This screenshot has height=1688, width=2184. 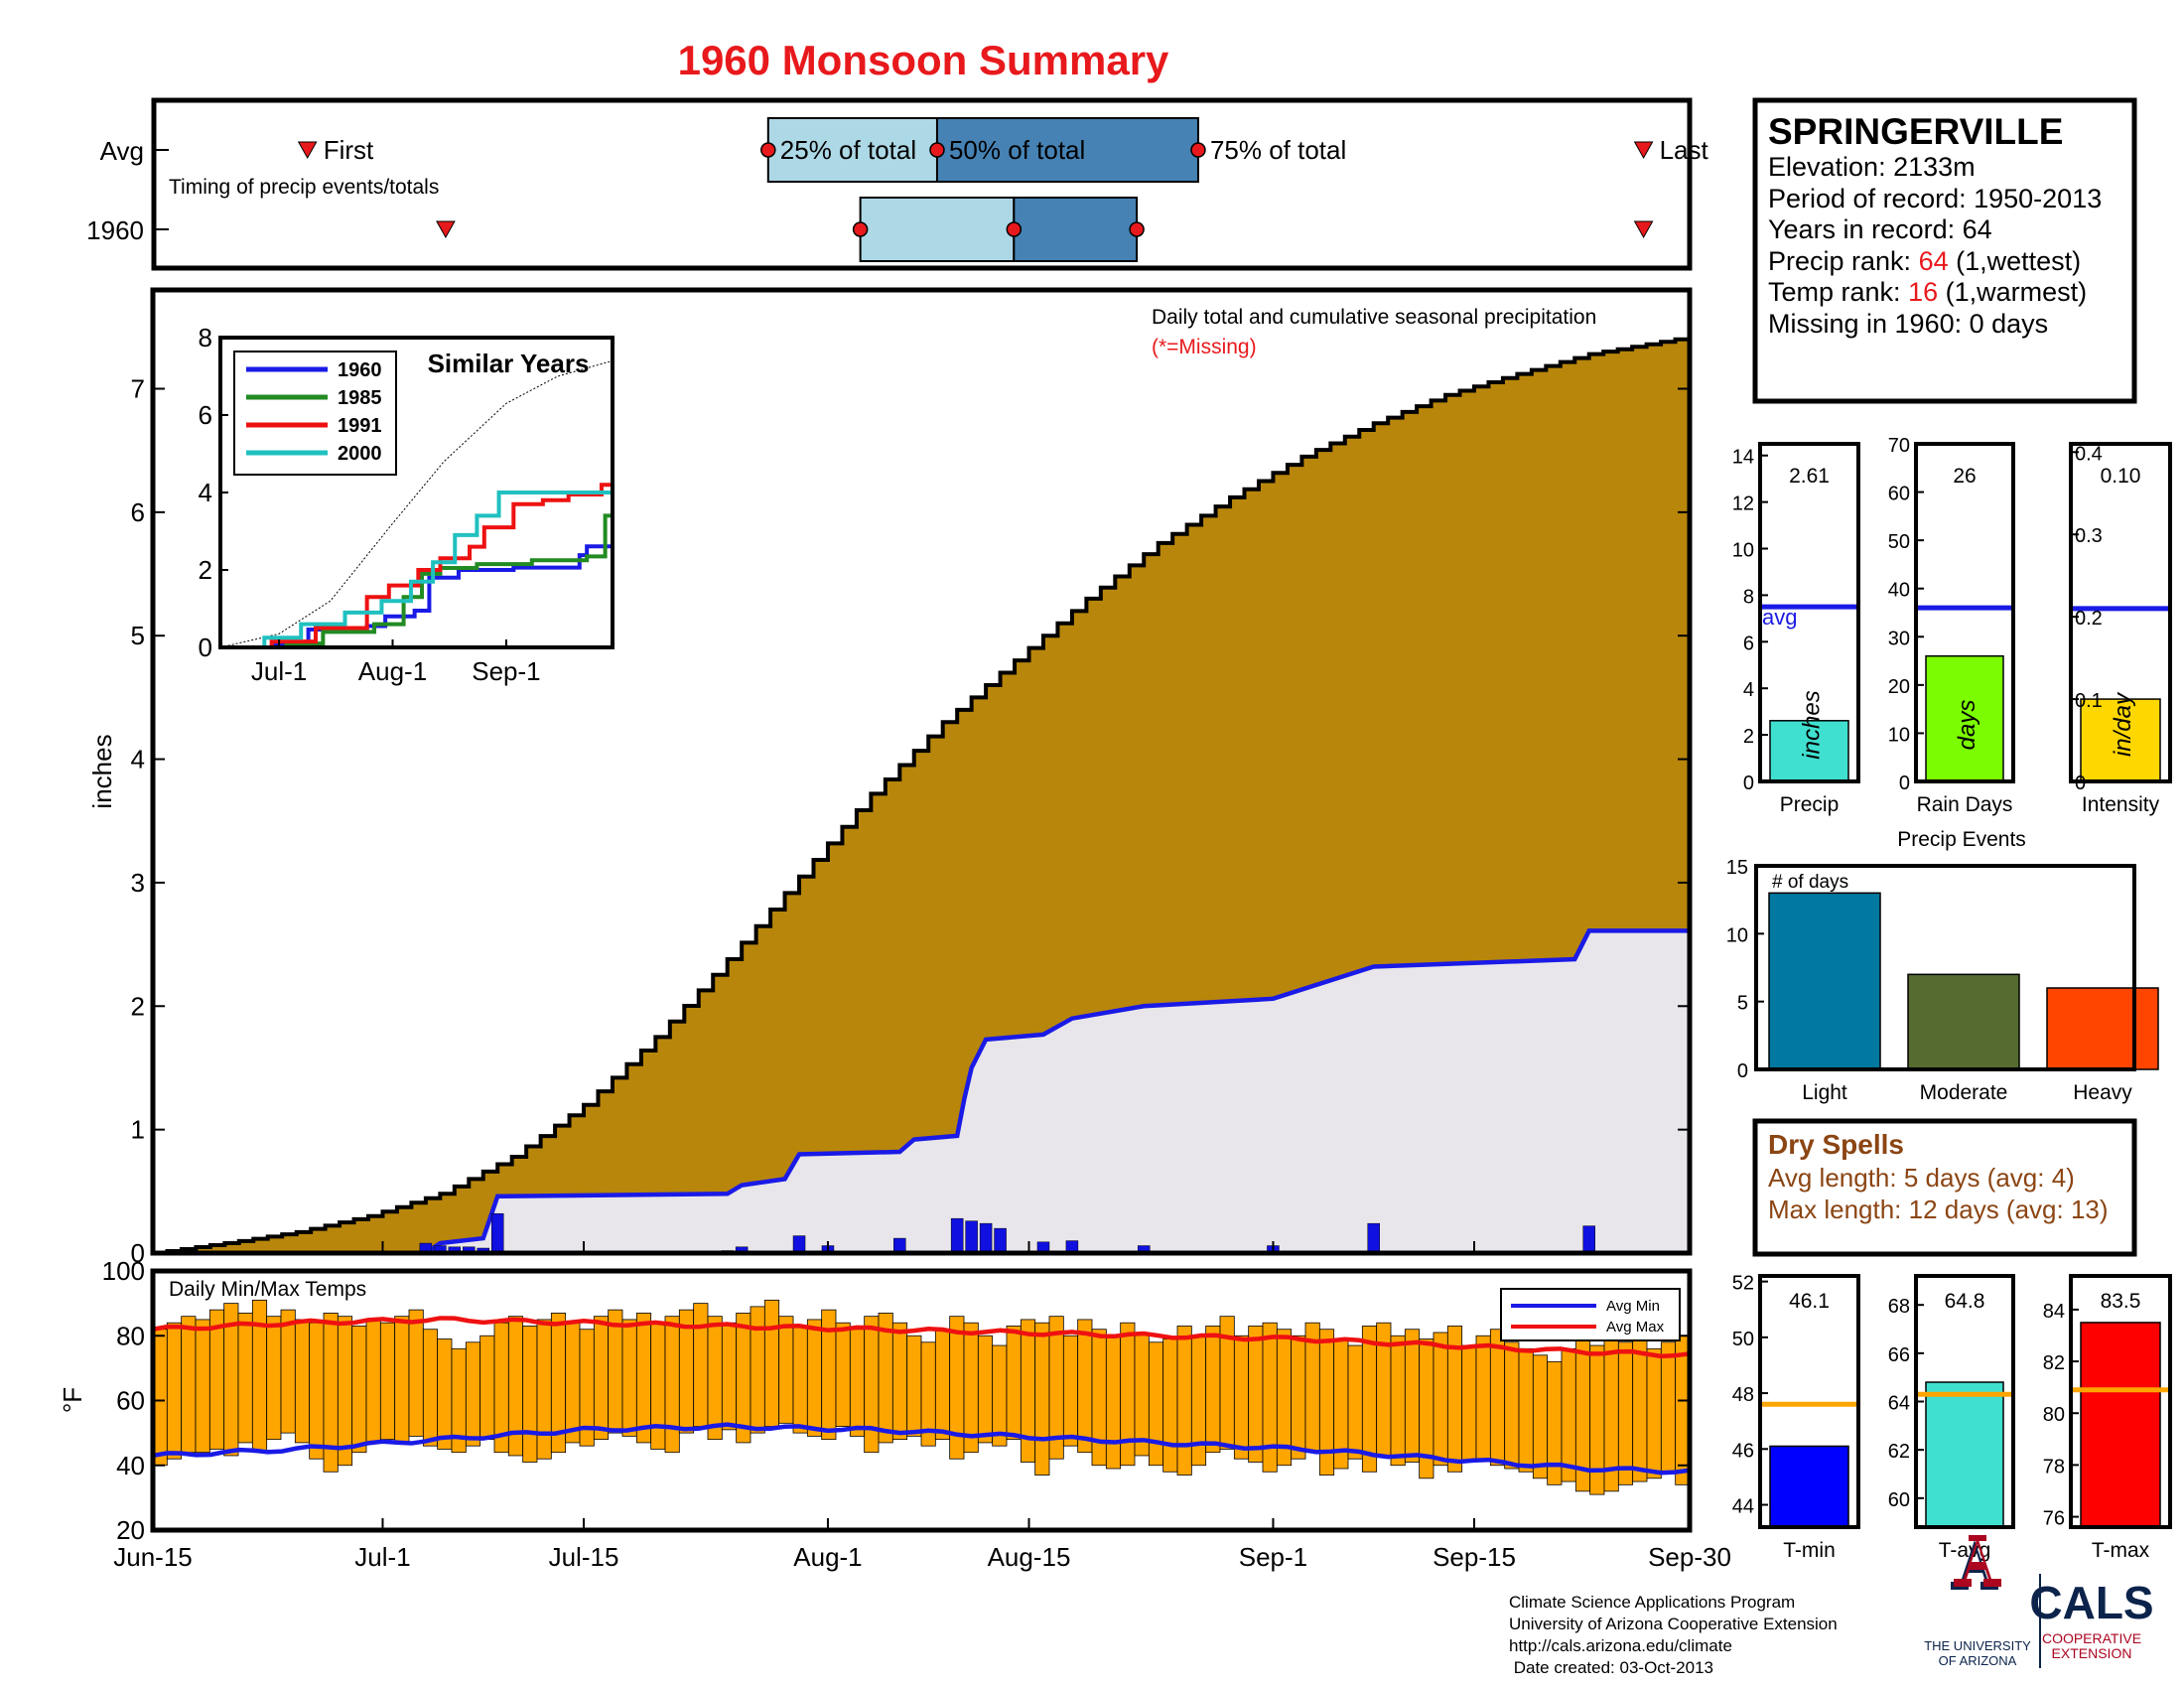 What do you see at coordinates (1809, 1550) in the screenshot?
I see `temp-summary-0-label: T-min` at bounding box center [1809, 1550].